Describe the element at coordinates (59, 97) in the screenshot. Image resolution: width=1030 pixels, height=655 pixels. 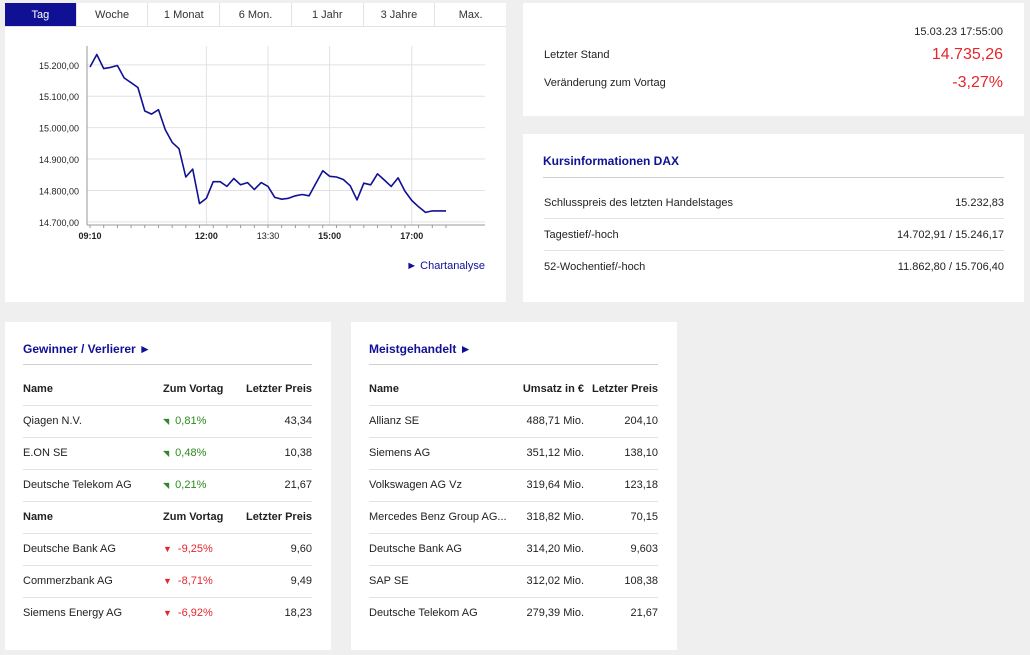
I see `y-tick-label: 15.100,00` at that location.